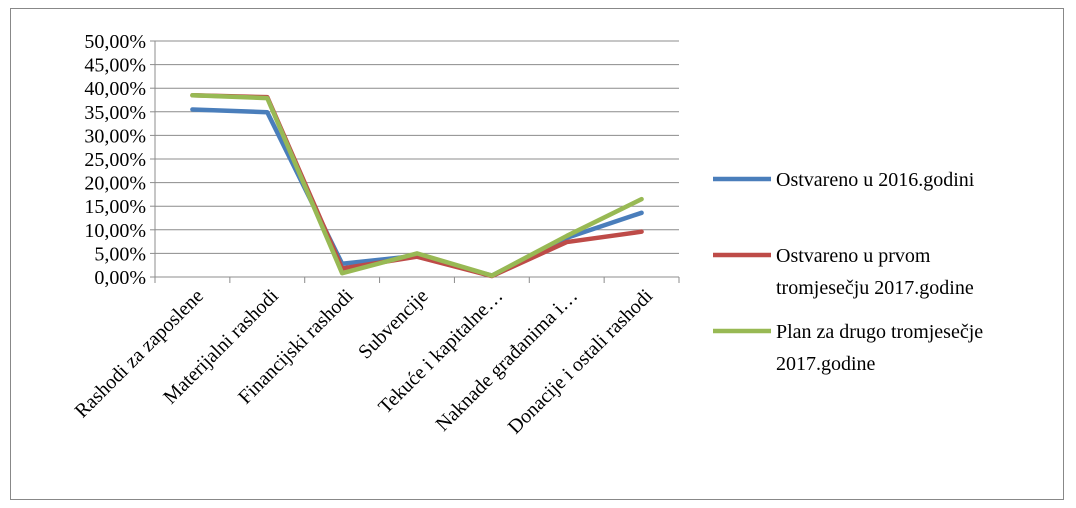  Describe the element at coordinates (115, 136) in the screenshot. I see `y-tick-label: 30,00%` at that location.